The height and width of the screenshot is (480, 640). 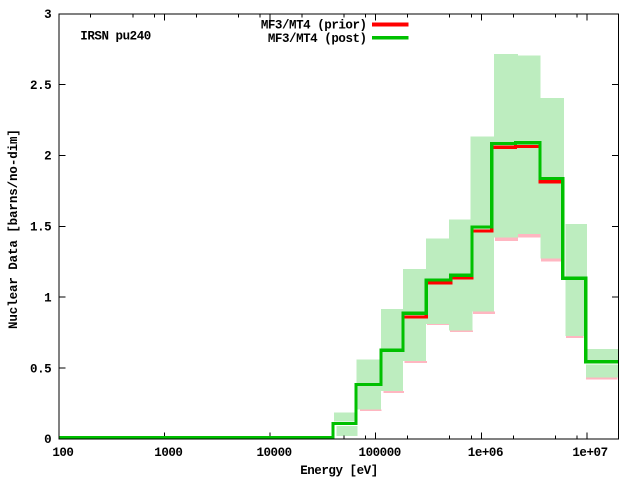 I want to click on svg-text: 2.5, so click(x=40, y=86).